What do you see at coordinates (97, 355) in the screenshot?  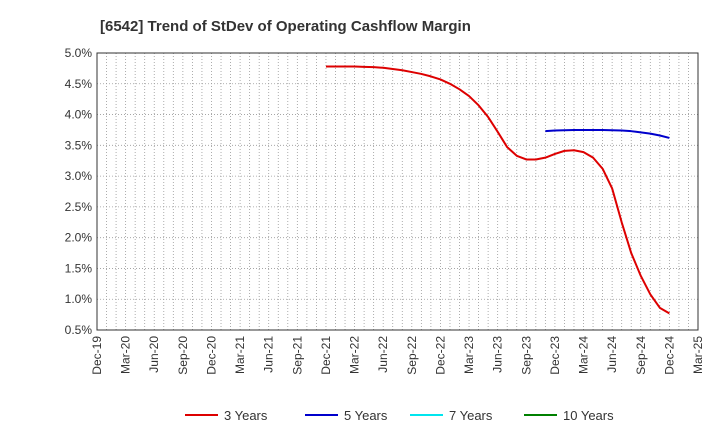 I see `x-tick-label: Dec-19` at bounding box center [97, 355].